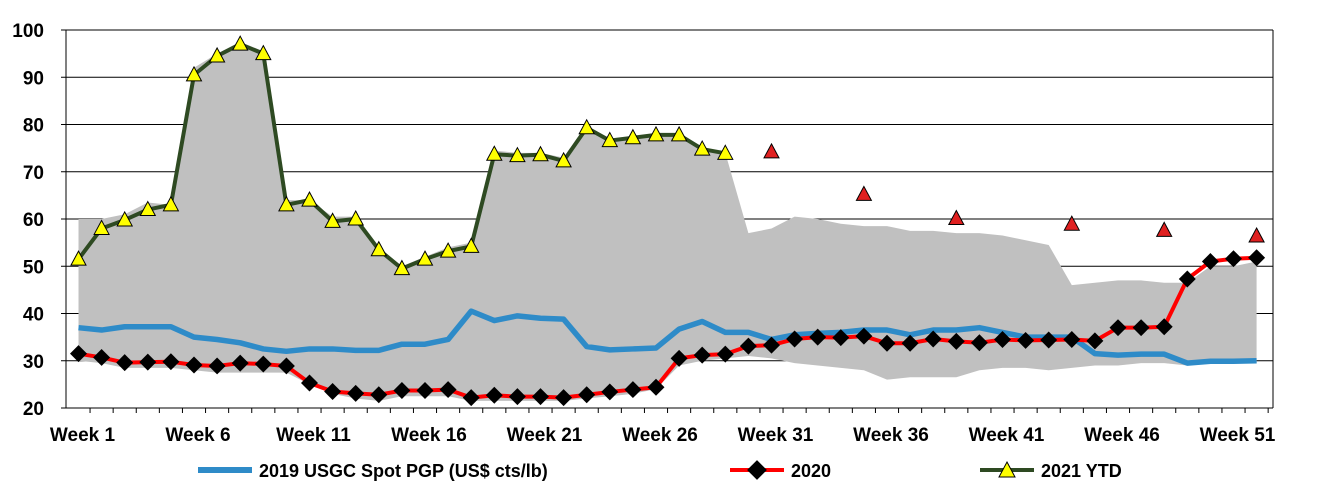 This screenshot has height=493, width=1320. I want to click on x-tick-label: Week 1, so click(83, 435).